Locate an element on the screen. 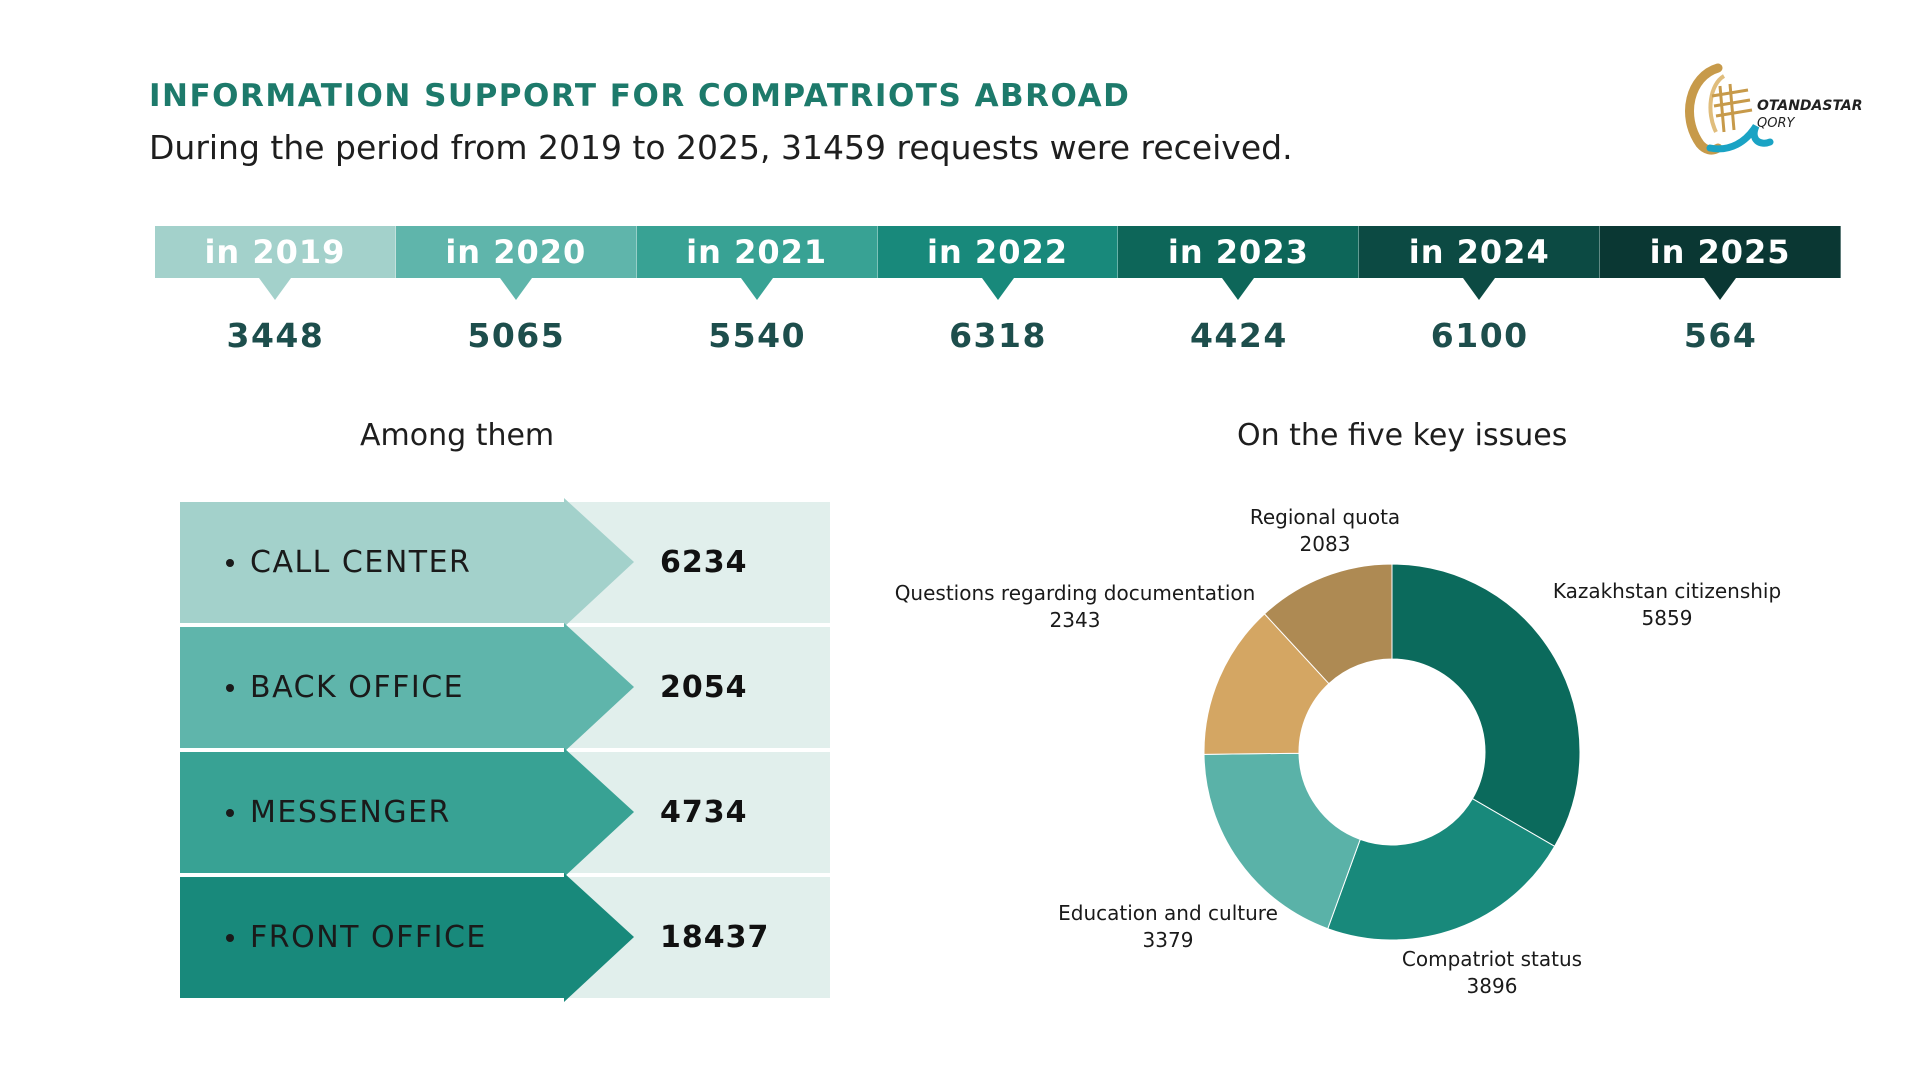  year-value: 6100 is located at coordinates (1479, 335).